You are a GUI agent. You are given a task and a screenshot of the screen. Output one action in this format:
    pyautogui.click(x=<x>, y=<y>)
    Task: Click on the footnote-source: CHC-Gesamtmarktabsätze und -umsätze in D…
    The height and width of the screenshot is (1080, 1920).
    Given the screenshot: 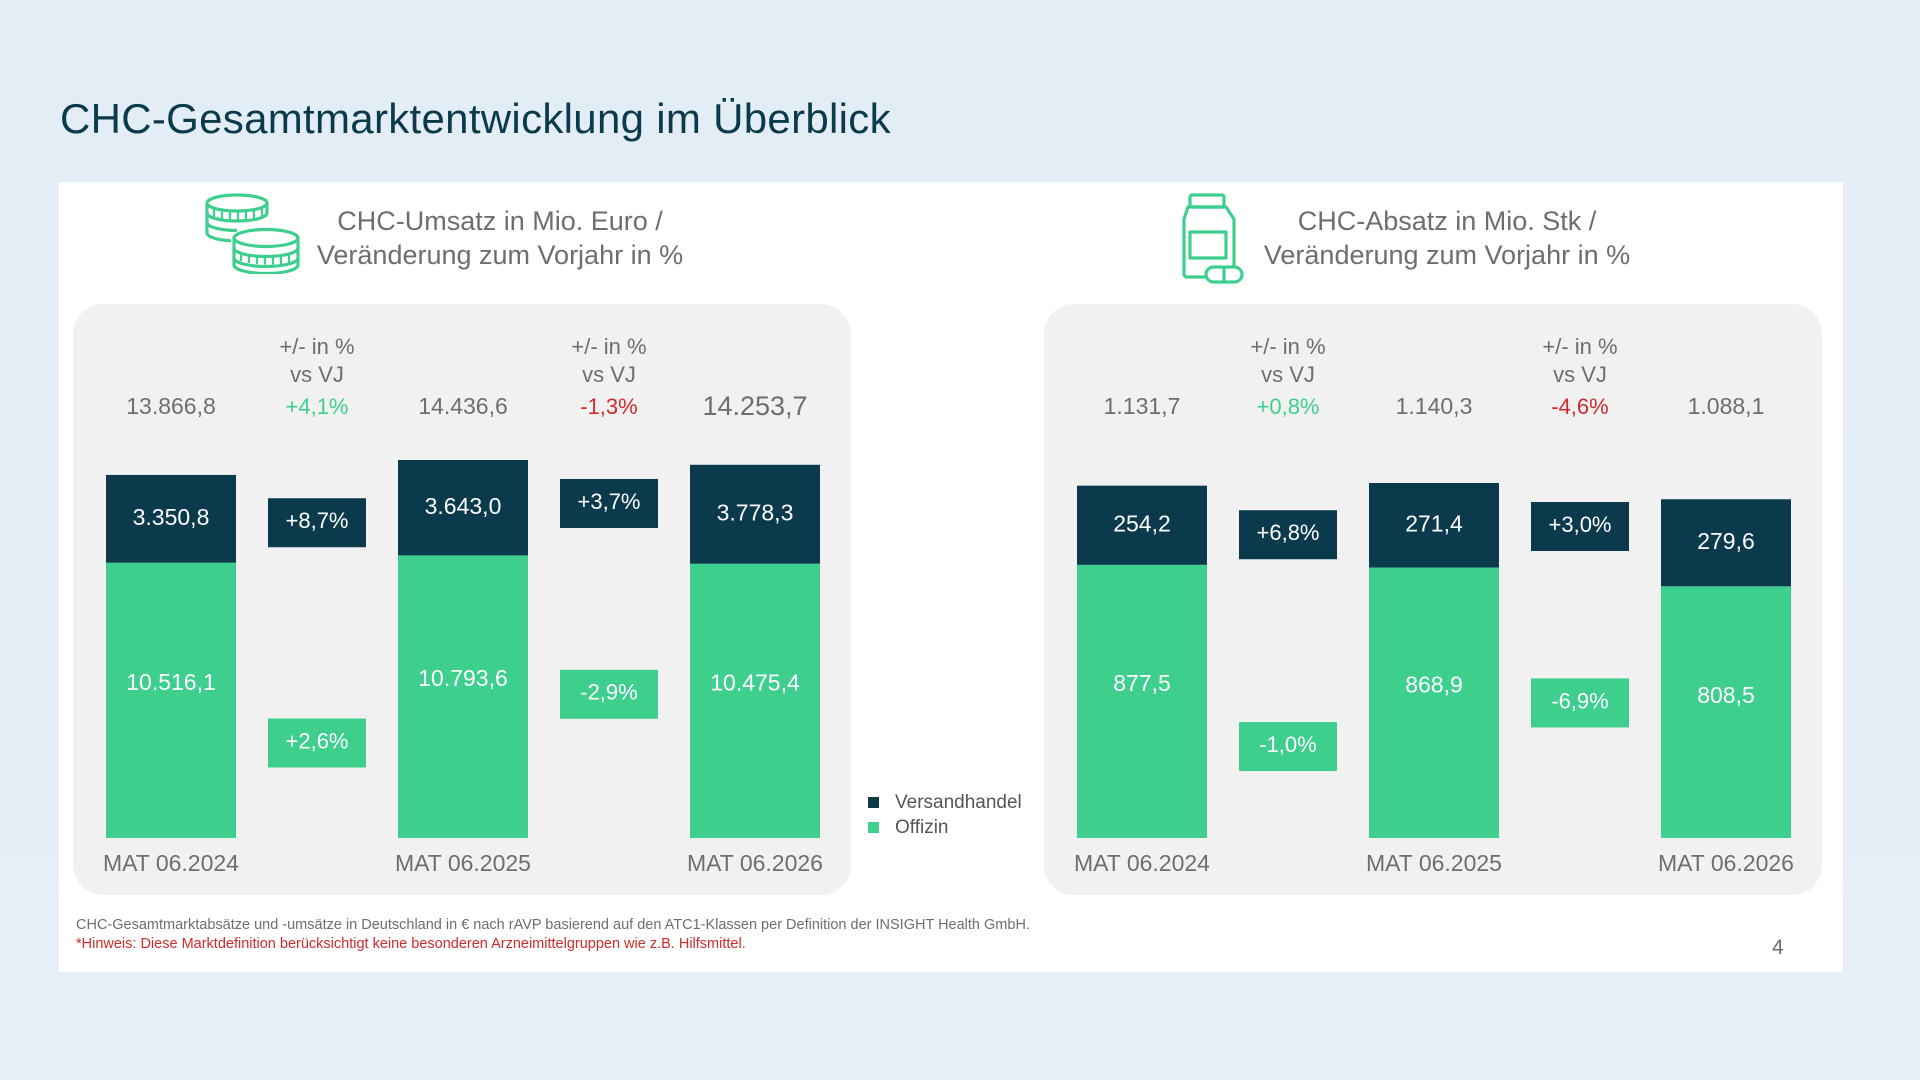 What is the action you would take?
    pyautogui.click(x=553, y=925)
    